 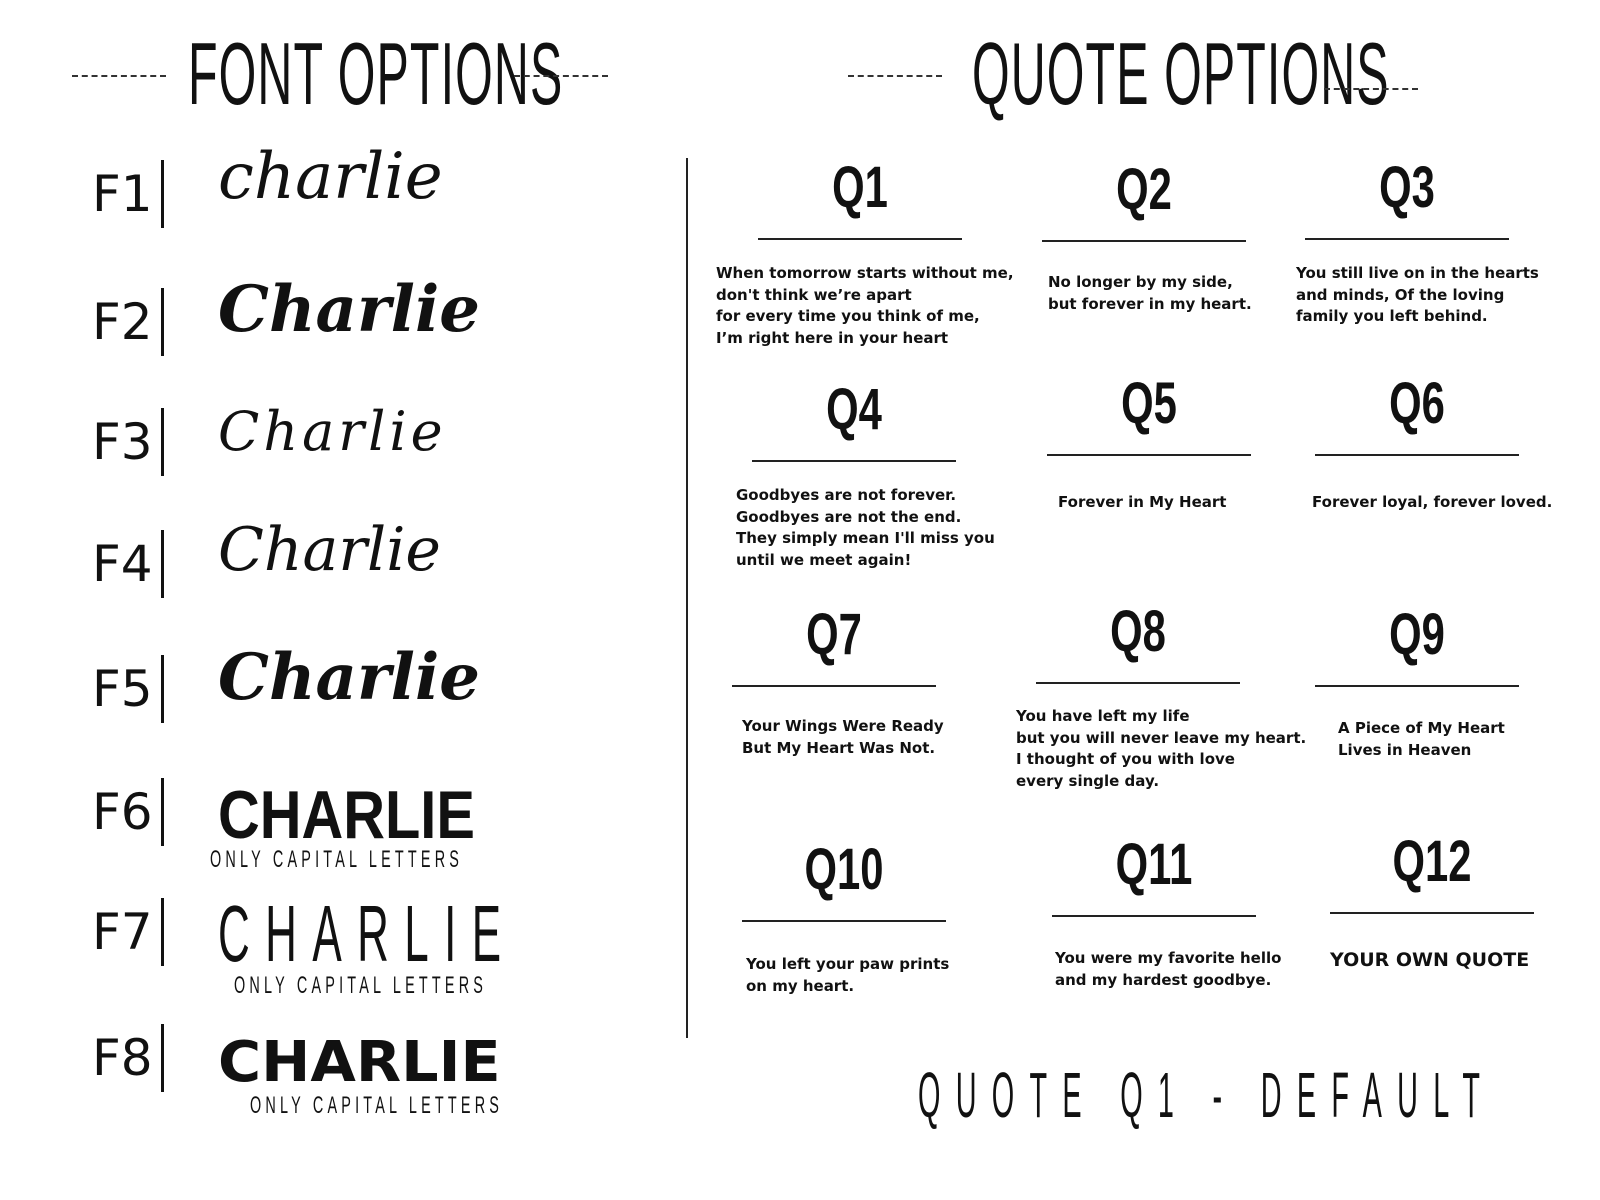 I want to click on quote-text: YOUR OWN QUOTE, so click(x=1430, y=960).